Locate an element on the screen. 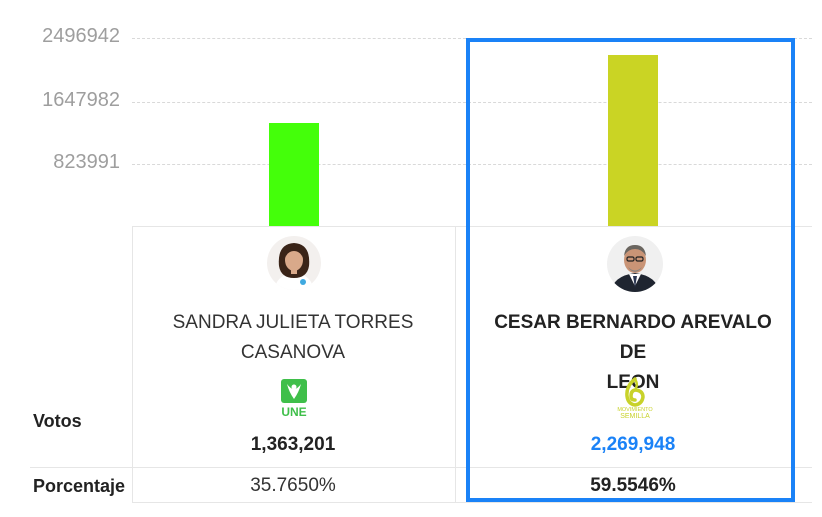 This screenshot has width=822, height=517. table-top-border is located at coordinates (472, 226).